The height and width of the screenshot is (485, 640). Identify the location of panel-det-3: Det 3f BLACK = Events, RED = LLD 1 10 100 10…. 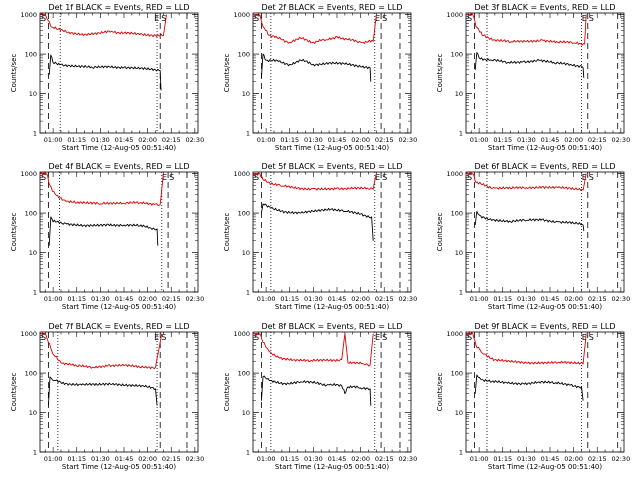
(533, 77).